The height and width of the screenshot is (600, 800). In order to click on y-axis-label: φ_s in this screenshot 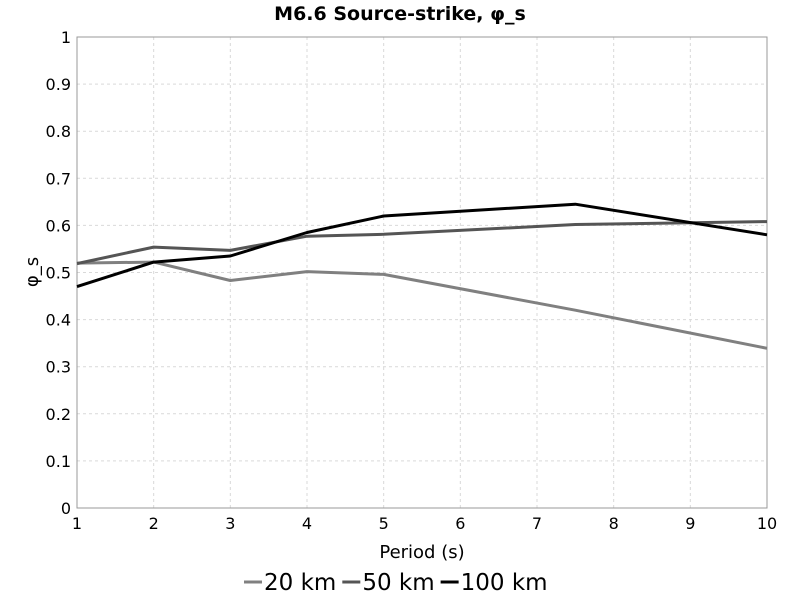, I will do `click(32, 272)`.